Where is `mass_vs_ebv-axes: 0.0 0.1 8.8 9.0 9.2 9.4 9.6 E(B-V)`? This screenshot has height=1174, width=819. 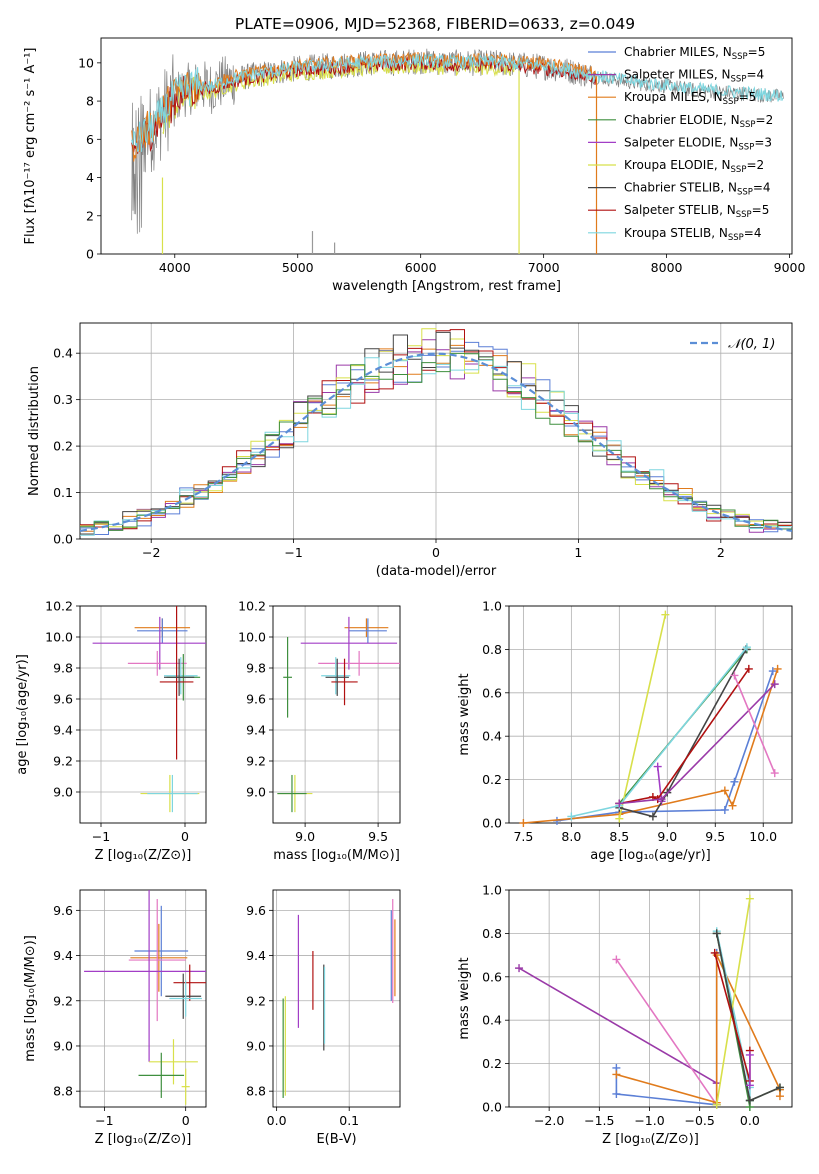
mass_vs_ebv-axes: 0.0 0.1 8.8 9.0 9.2 9.4 9.6 E(B-V) is located at coordinates (323, 1018).